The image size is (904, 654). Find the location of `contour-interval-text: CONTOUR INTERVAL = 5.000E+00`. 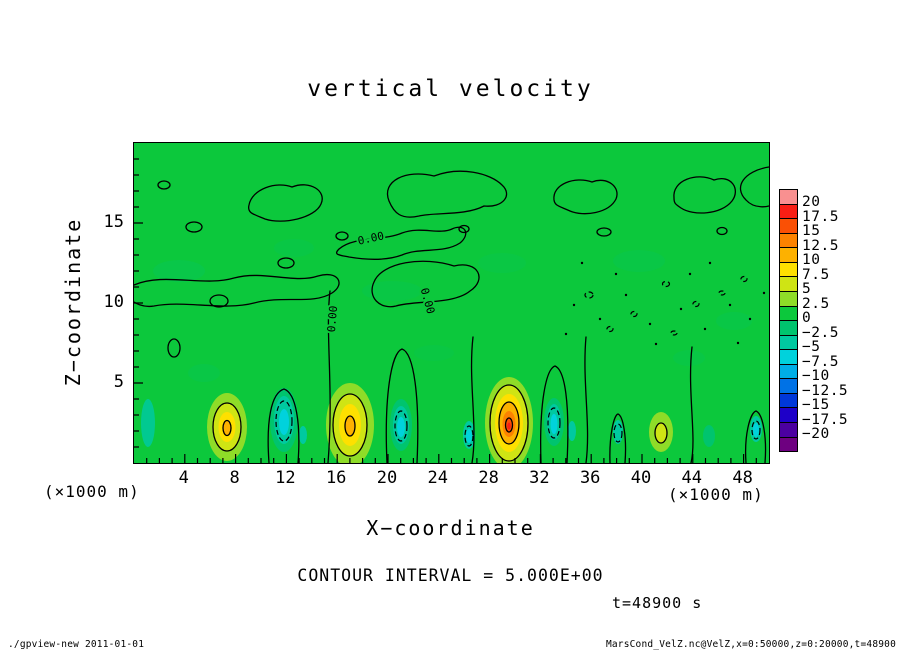

contour-interval-text: CONTOUR INTERVAL = 5.000E+00 is located at coordinates (450, 575).